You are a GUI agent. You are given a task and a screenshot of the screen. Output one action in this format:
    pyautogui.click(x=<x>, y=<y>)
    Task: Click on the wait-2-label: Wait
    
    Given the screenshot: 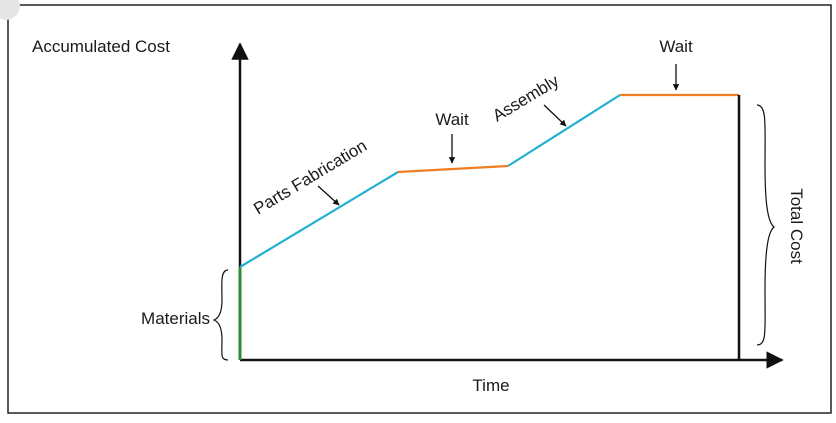 What is the action you would take?
    pyautogui.click(x=676, y=46)
    